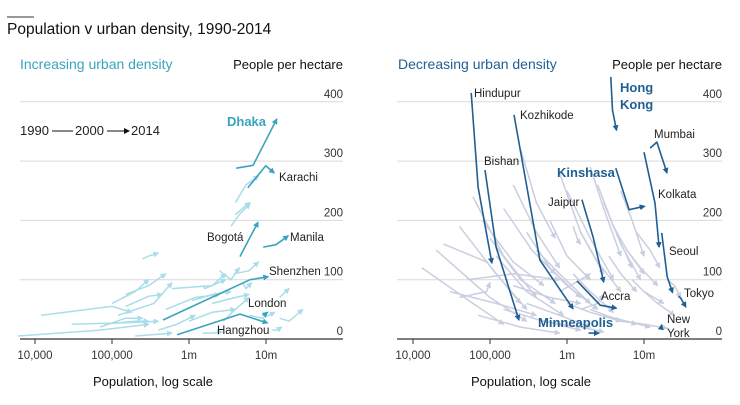  I want to click on left-y-tick-label: 300, so click(333, 154).